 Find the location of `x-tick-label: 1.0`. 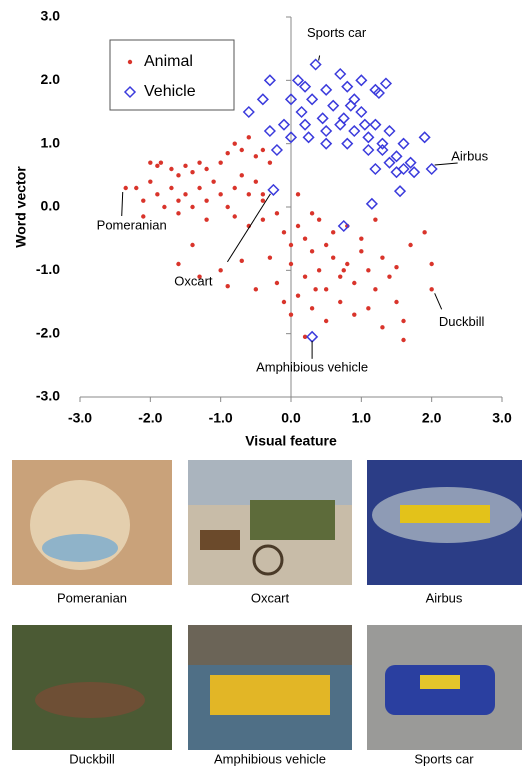

x-tick-label: 1.0 is located at coordinates (362, 418).